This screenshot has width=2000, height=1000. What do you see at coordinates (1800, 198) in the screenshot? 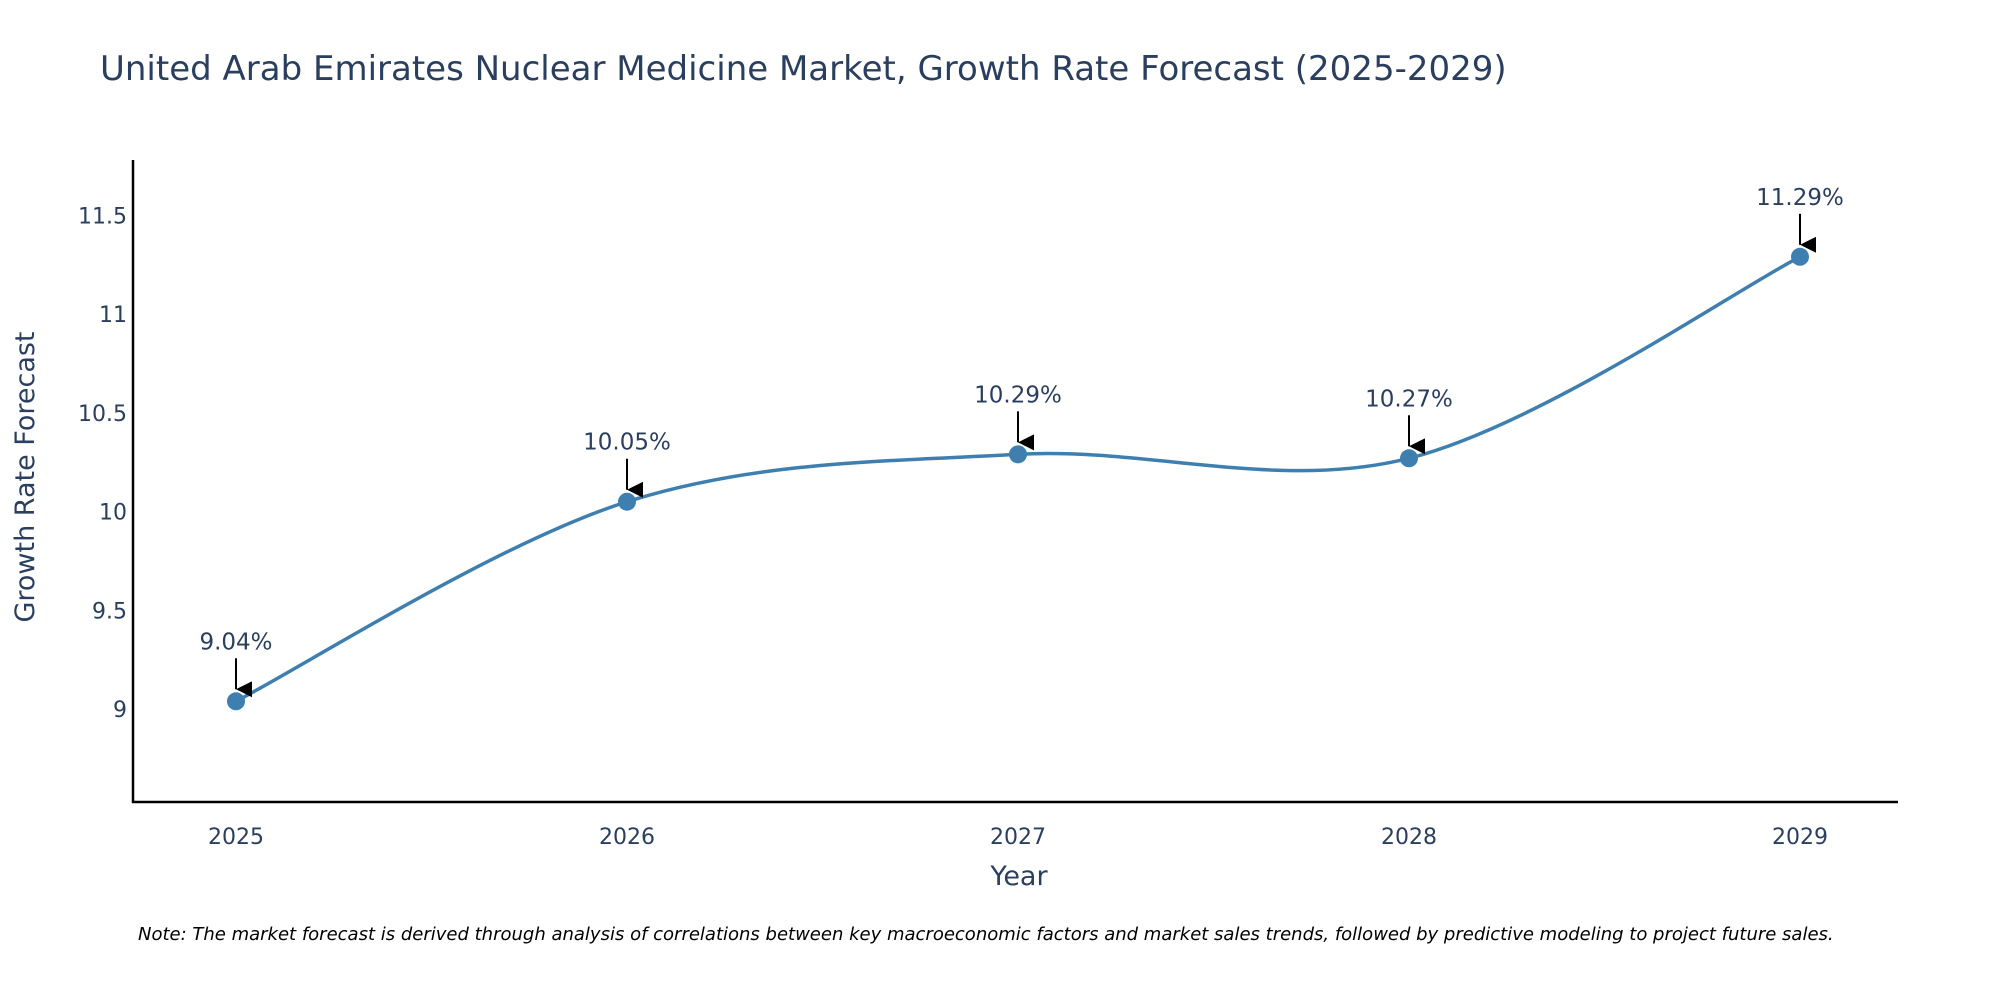
I see `data-label: 11.29%` at bounding box center [1800, 198].